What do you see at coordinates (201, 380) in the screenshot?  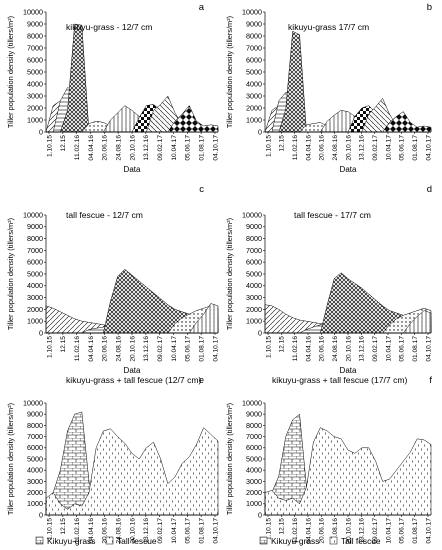 I see `panel-letter: e` at bounding box center [201, 380].